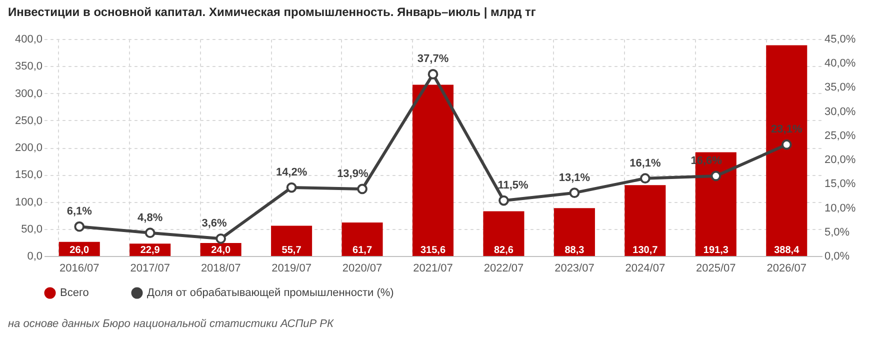 This screenshot has width=872, height=342. Describe the element at coordinates (513, 186) in the screenshot. I see `data-label: 11,5%` at that location.